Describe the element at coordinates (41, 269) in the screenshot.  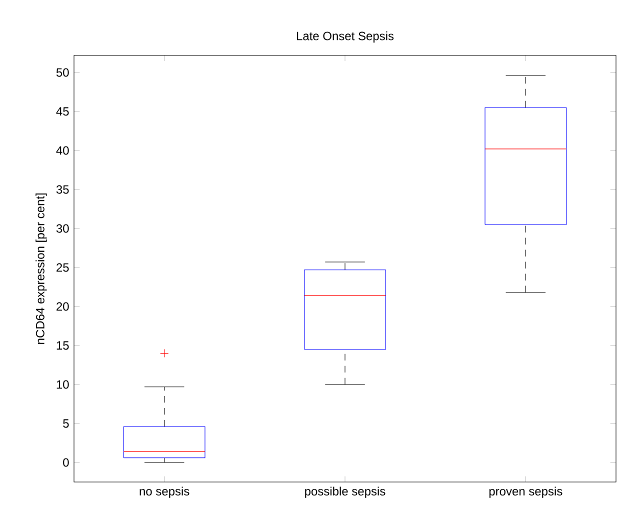
I see `y-axis-title: nCD64 expression [per cent]` at that location.